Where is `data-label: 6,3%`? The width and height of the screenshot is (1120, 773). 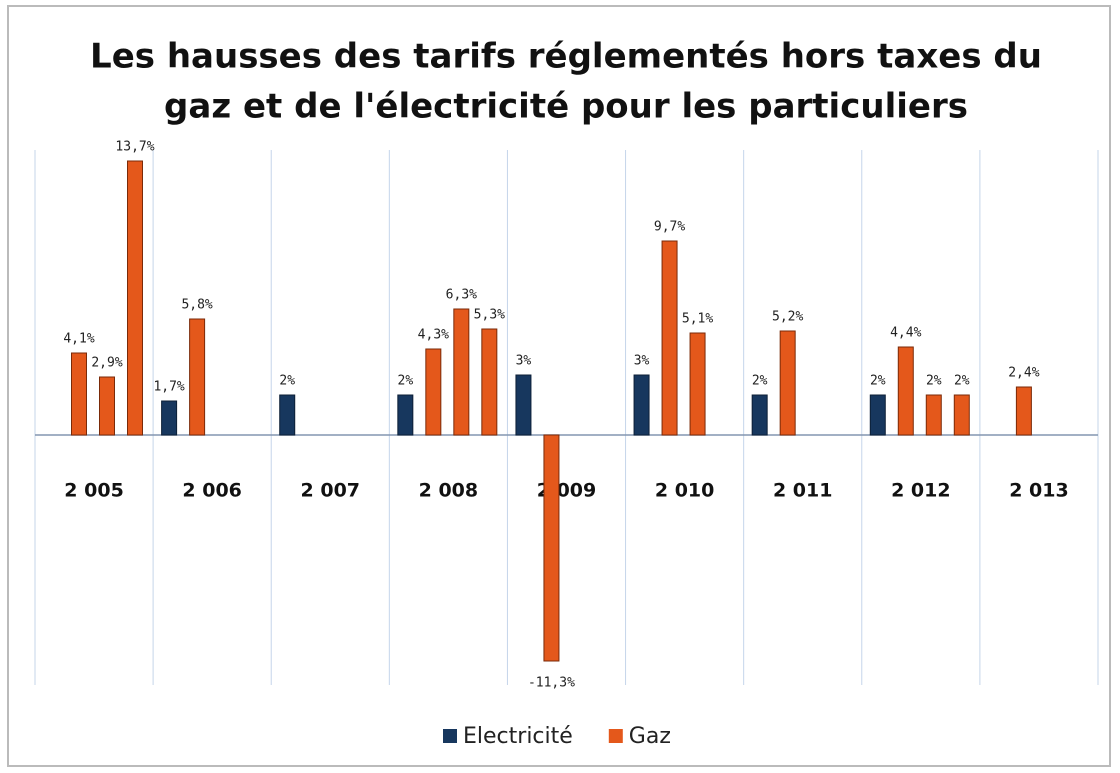 data-label: 6,3% is located at coordinates (461, 295).